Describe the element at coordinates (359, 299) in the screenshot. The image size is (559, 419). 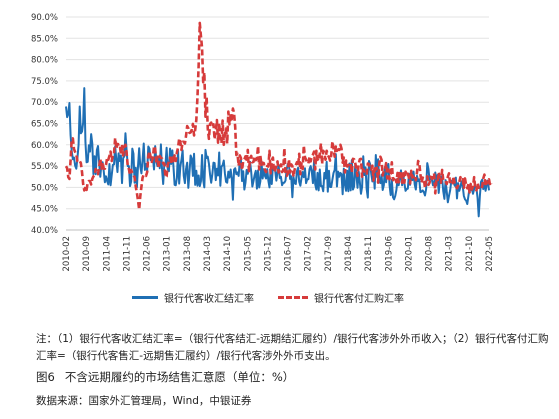
I see `legend-label-series-2: 银行代客付汇购汇率` at that location.